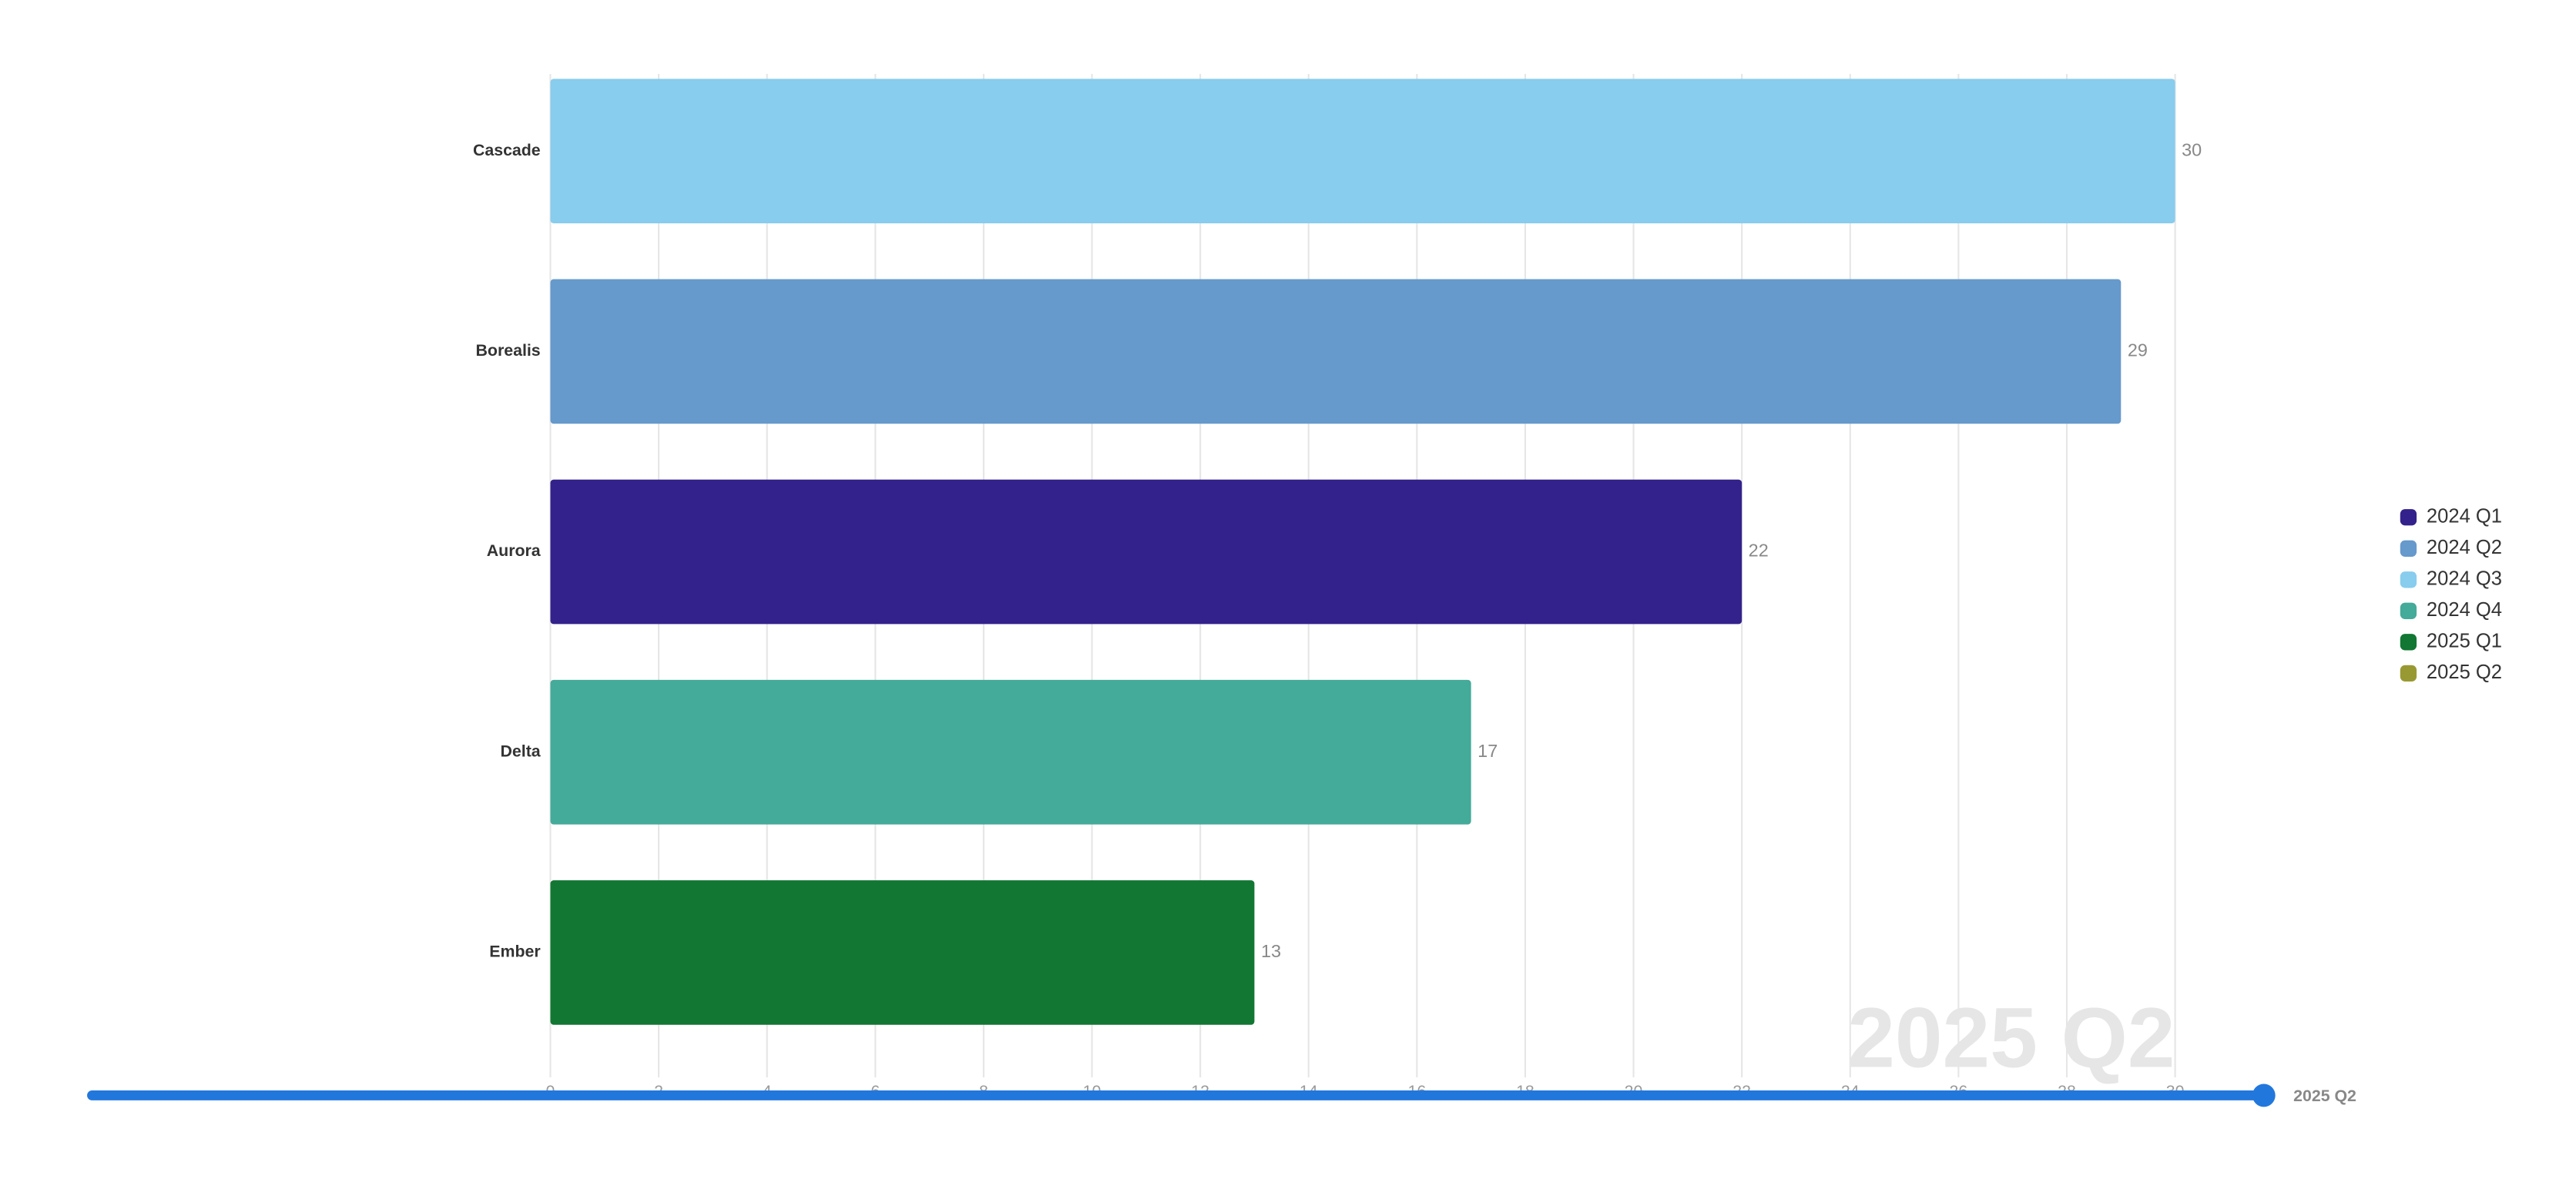 This screenshot has height=1189, width=2576. What do you see at coordinates (2138, 350) in the screenshot?
I see `value-label: 29` at bounding box center [2138, 350].